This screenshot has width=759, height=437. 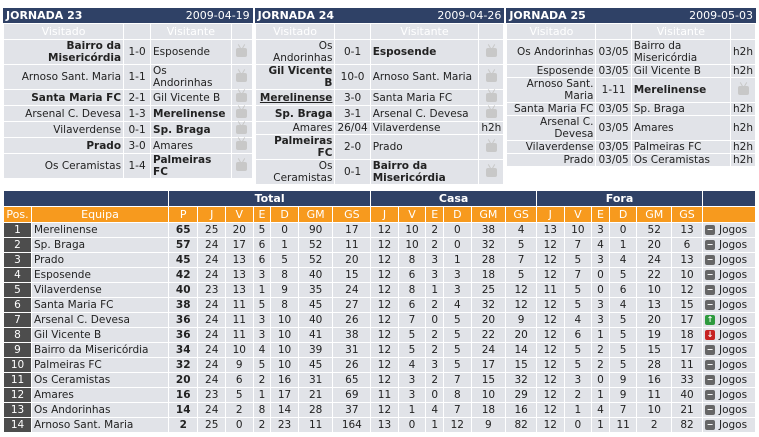 What do you see at coordinates (312, 128) in the screenshot?
I see `home-team-label: Amares` at bounding box center [312, 128].